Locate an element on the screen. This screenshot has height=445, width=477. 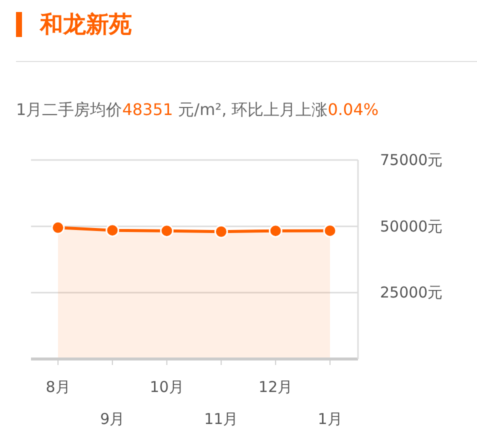
x-tick-label: 9月 is located at coordinates (112, 419).